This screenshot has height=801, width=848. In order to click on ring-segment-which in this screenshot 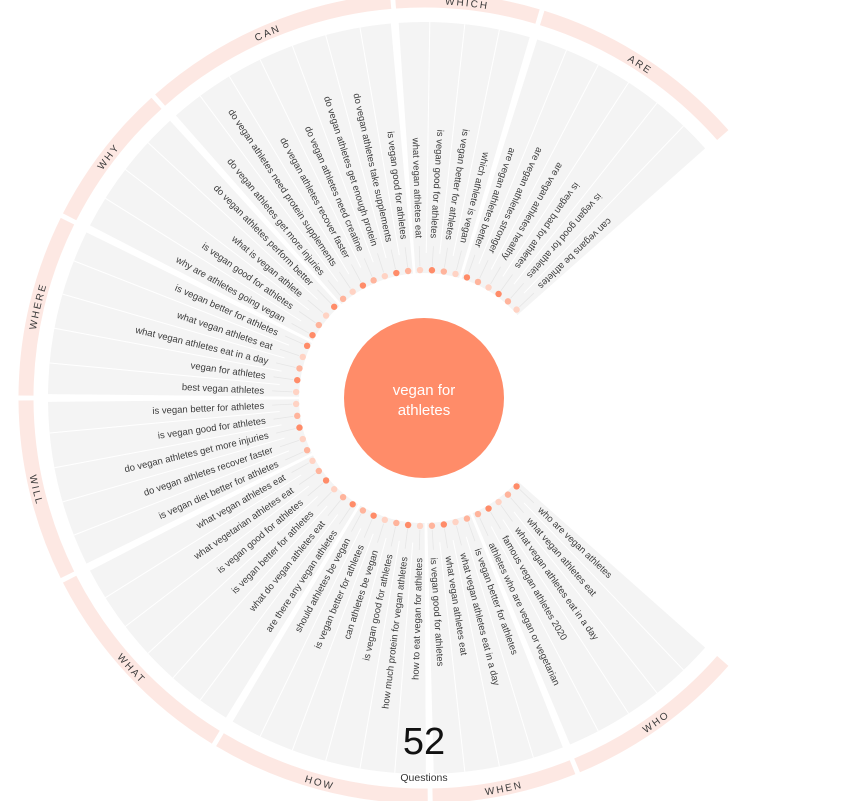, I will do `click(467, 12)`.